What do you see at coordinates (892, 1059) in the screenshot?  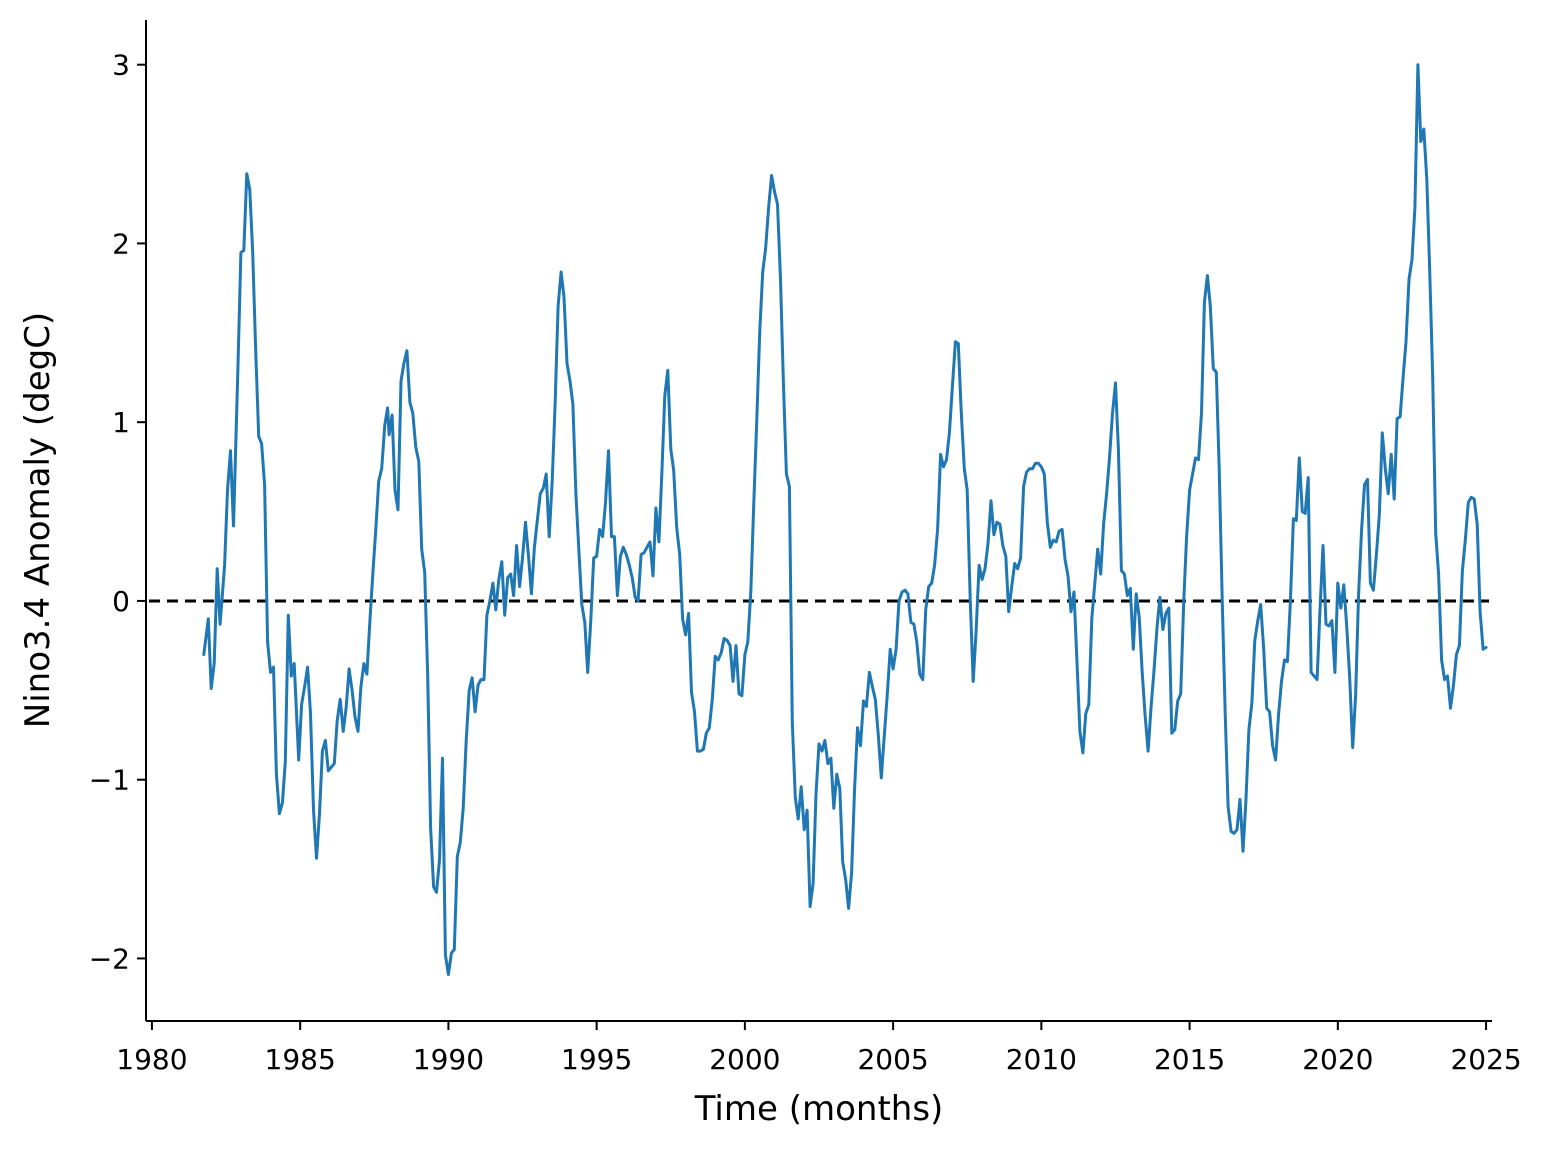 I see `x-tick-label-5: 2005` at bounding box center [892, 1059].